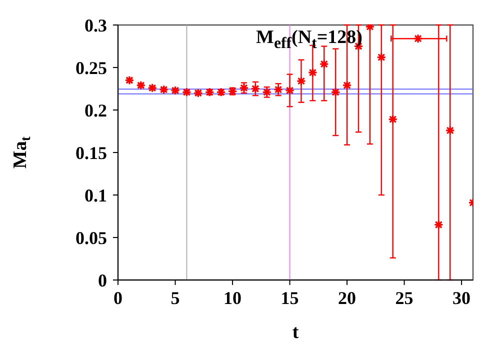 The image size is (500, 350). What do you see at coordinates (118, 298) in the screenshot?
I see `x-tick-label: 0` at bounding box center [118, 298].